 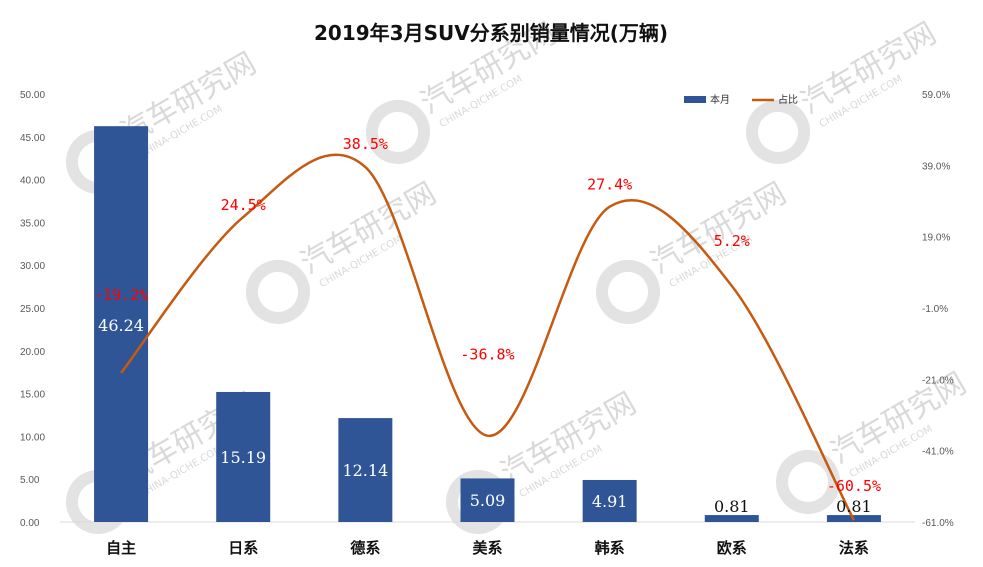 I want to click on category-label: 日系, so click(x=243, y=548).